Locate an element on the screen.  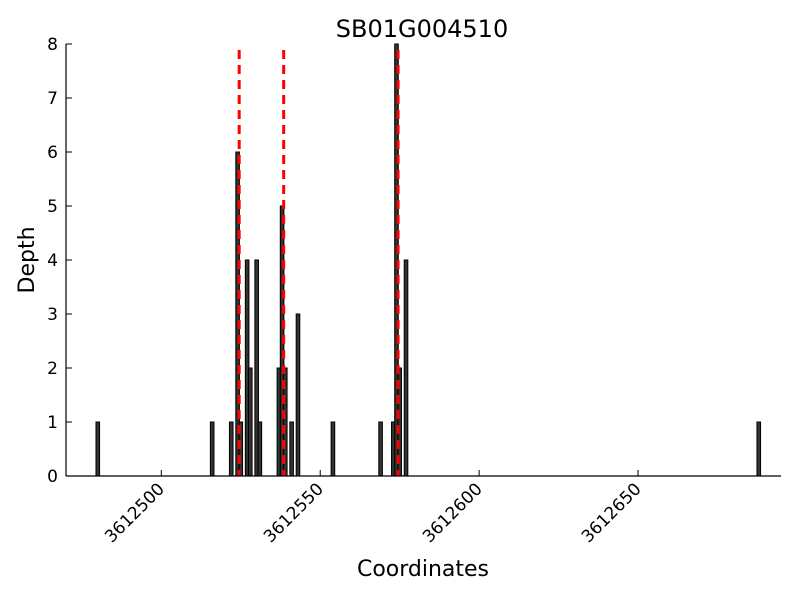
x-tick-label: 3612500 is located at coordinates (135, 513).